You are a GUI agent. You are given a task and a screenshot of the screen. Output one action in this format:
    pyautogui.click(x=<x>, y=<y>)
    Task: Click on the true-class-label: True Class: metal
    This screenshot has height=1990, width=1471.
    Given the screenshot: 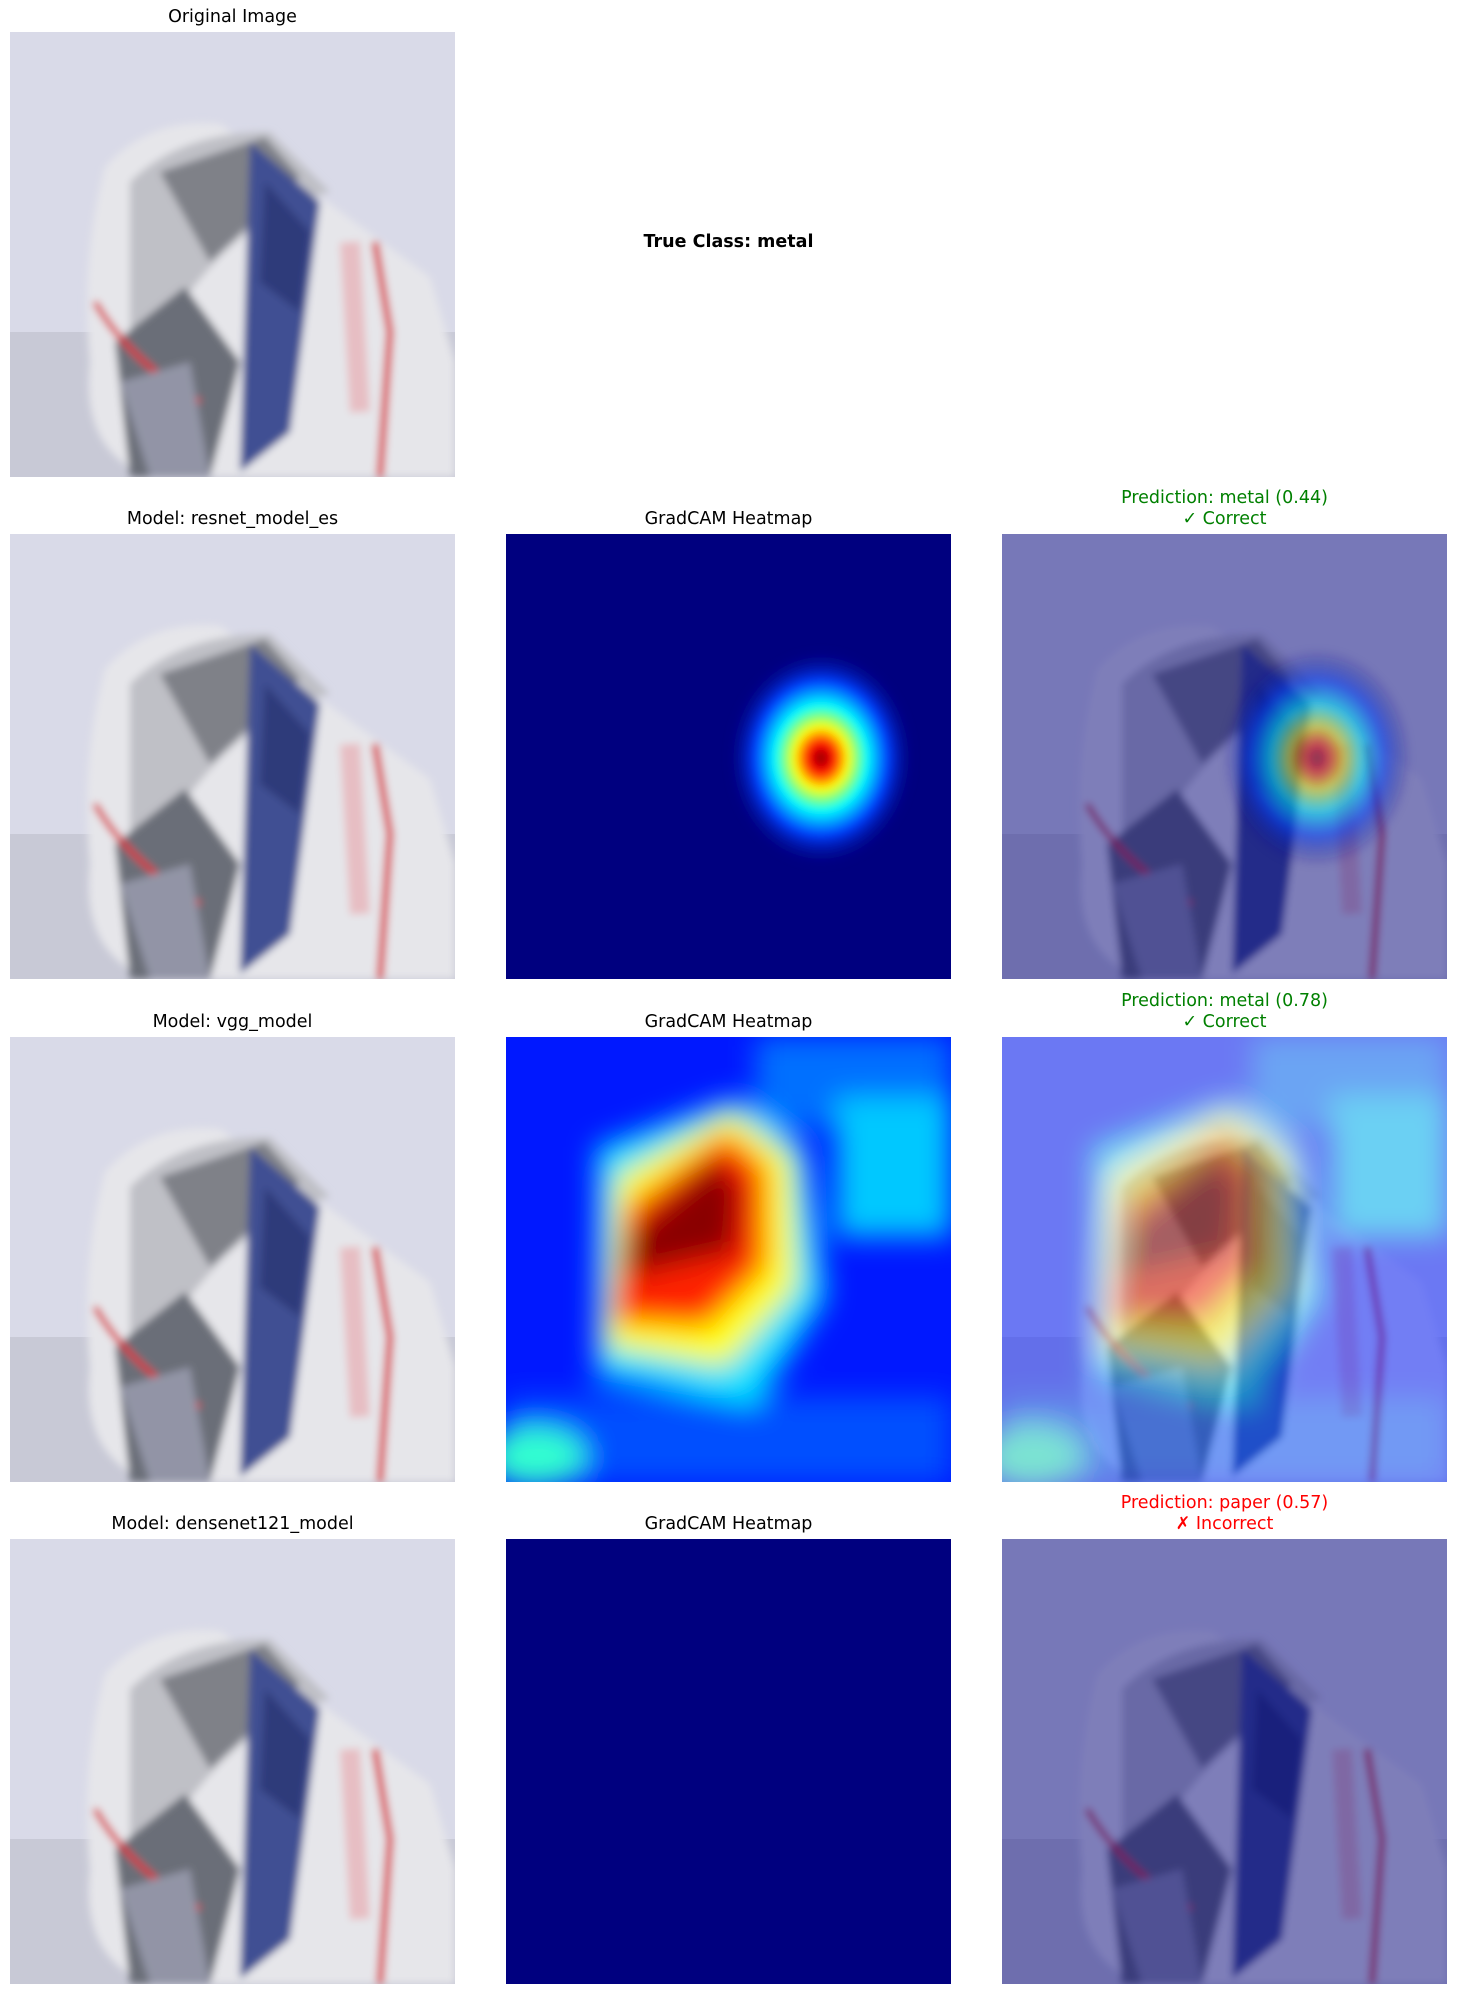 What is the action you would take?
    pyautogui.click(x=728, y=242)
    